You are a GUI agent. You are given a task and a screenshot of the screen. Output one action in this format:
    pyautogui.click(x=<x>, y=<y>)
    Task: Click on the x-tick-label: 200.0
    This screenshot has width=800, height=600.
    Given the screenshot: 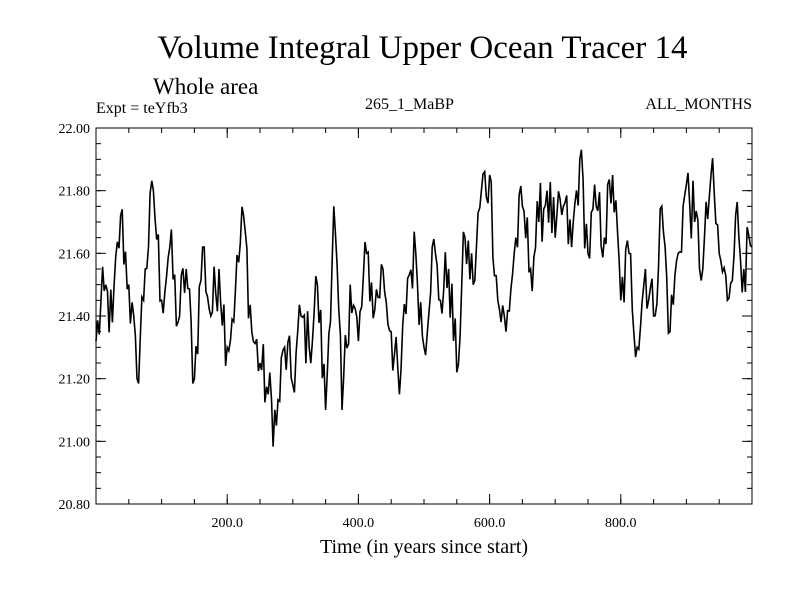 What is the action you would take?
    pyautogui.click(x=227, y=523)
    